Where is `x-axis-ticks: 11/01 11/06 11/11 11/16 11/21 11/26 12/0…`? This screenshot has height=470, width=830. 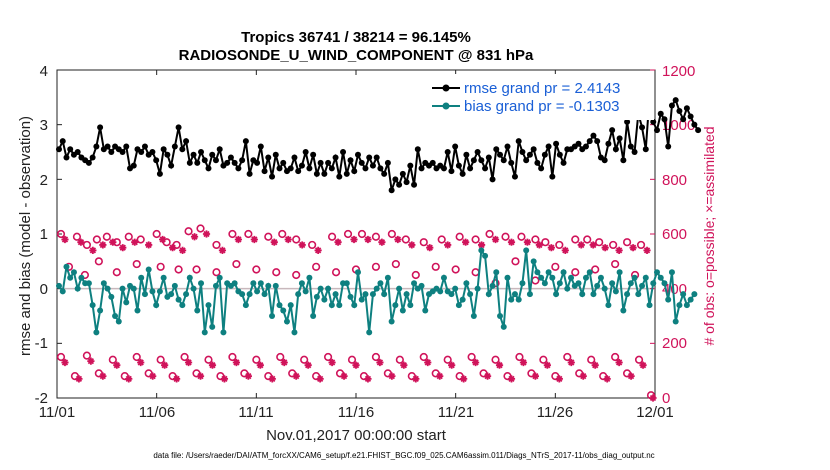
x-axis-ticks: 11/01 11/06 11/11 11/16 11/21 11/26 12/0… is located at coordinates (356, 412).